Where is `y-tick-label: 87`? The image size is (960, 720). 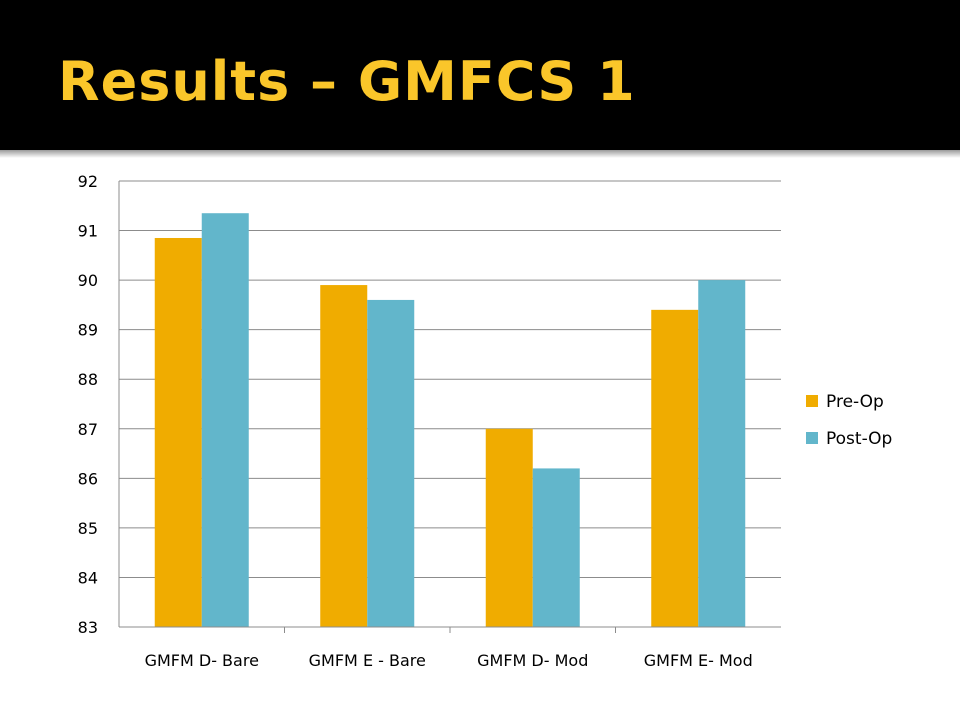
y-tick-label: 87 is located at coordinates (88, 429).